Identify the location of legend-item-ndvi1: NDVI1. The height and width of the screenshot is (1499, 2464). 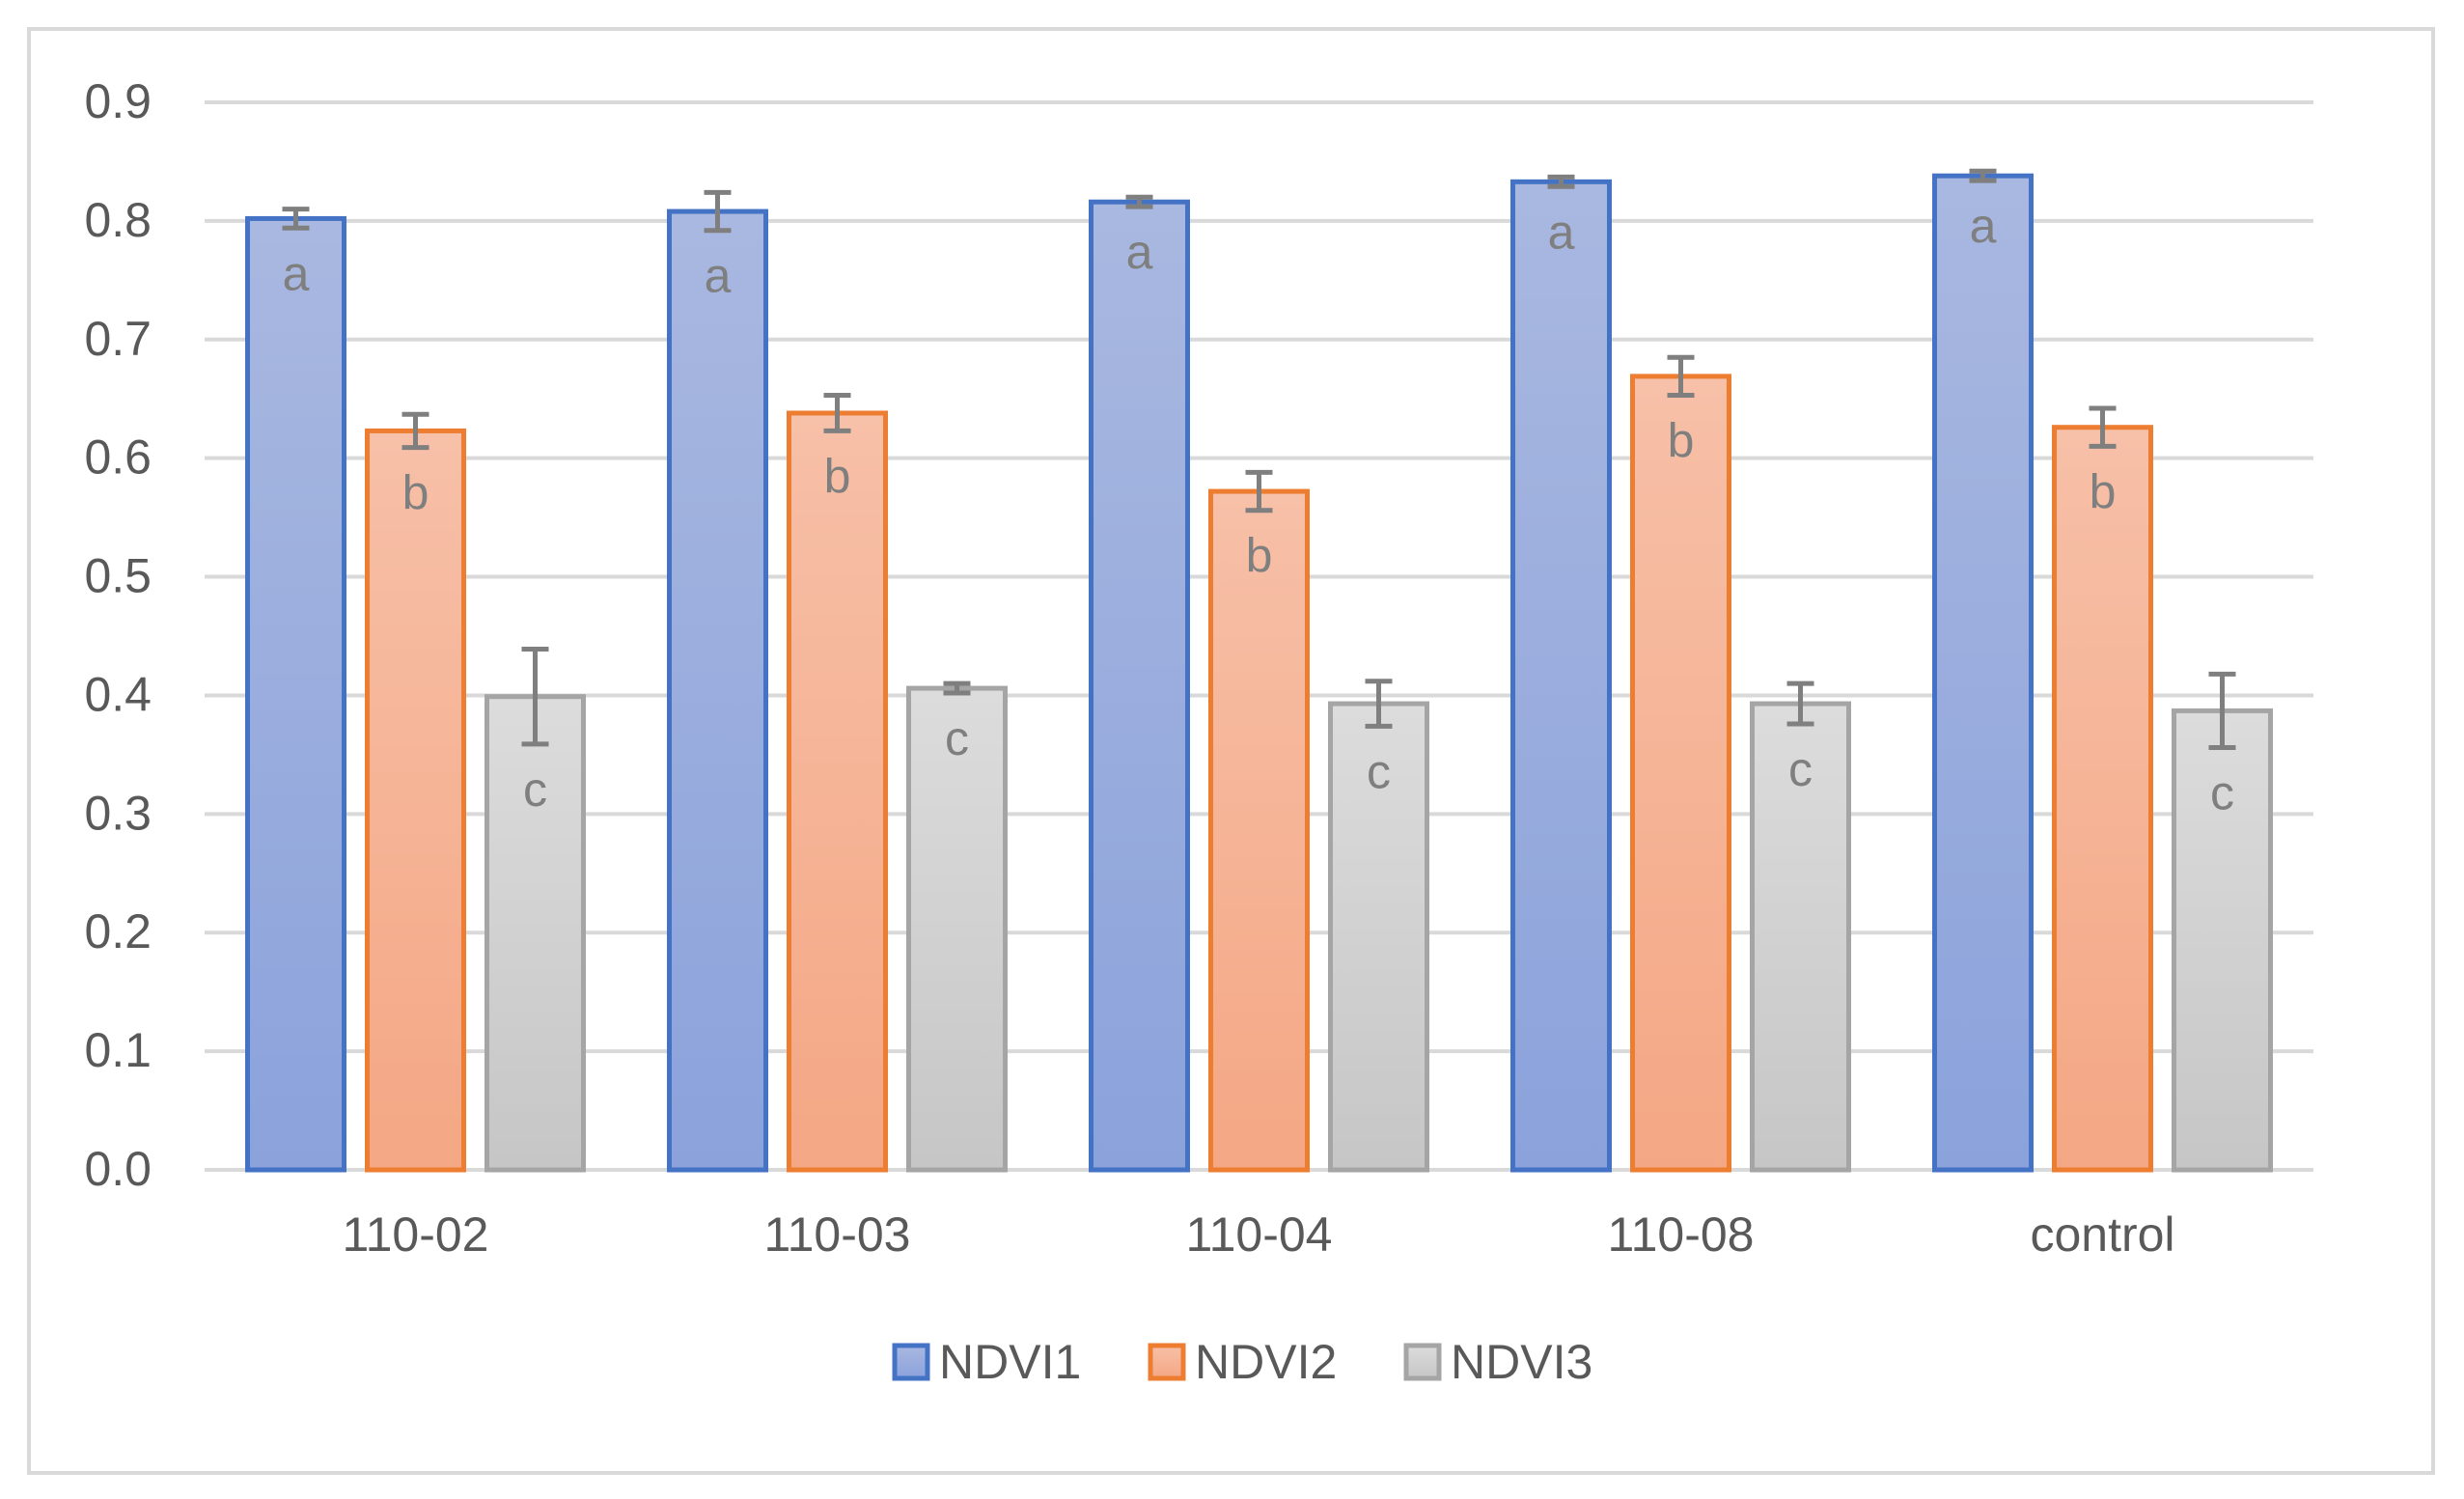
(986, 1362).